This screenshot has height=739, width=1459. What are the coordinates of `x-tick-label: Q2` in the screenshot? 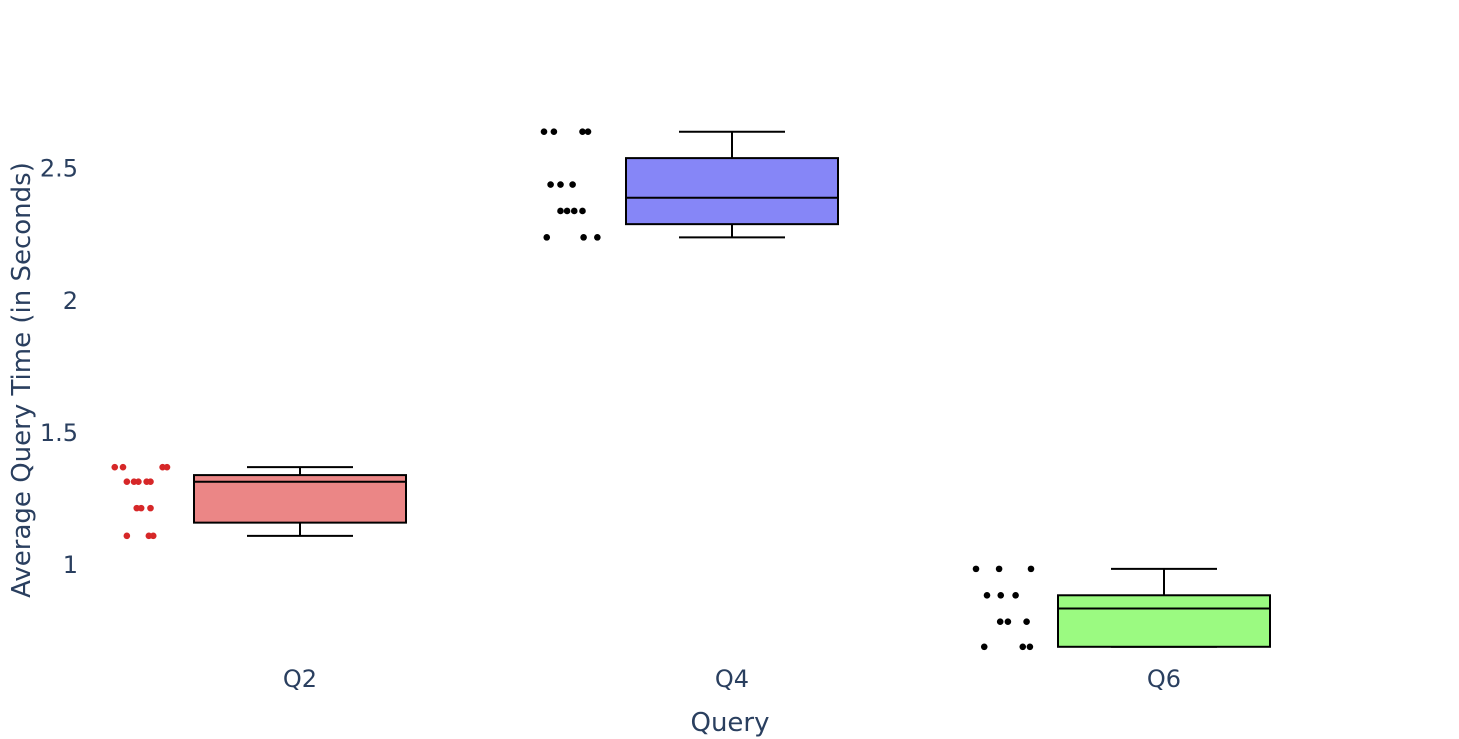 It's located at (300, 679).